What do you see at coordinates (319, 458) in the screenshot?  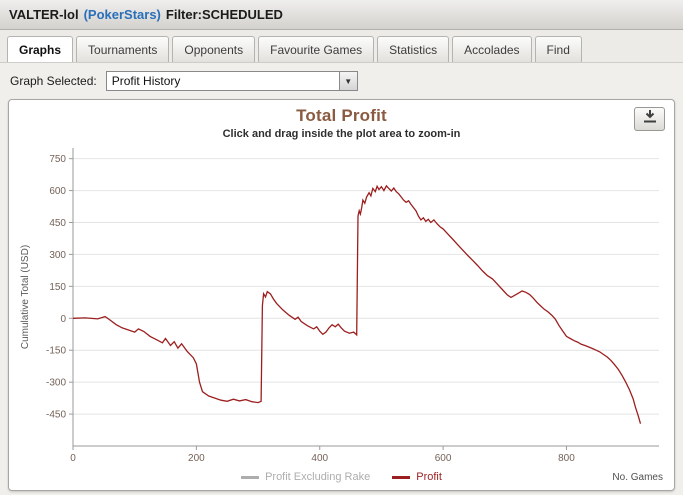 I see `svg-text: 400` at bounding box center [319, 458].